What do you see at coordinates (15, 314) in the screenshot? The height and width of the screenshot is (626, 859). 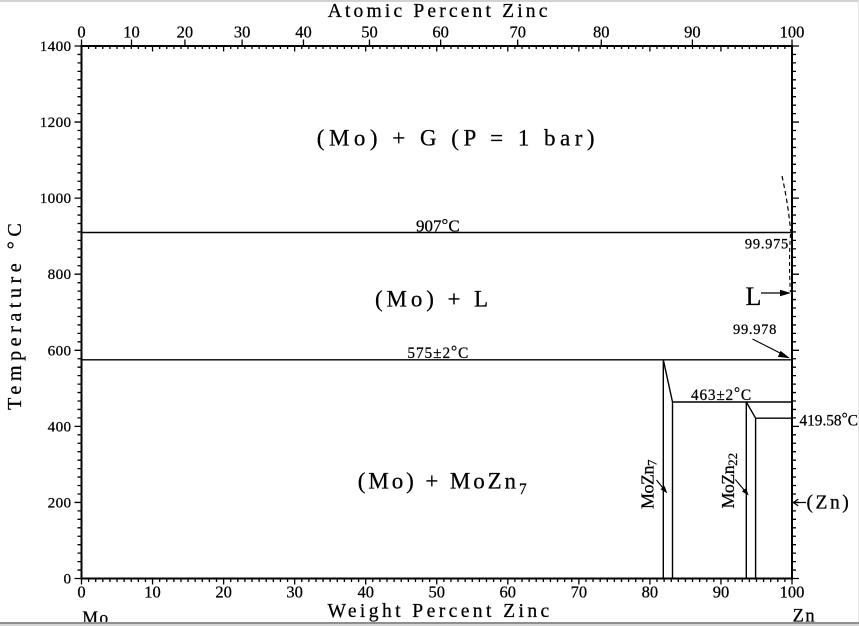 I see `svg-text: Temperature °C` at bounding box center [15, 314].